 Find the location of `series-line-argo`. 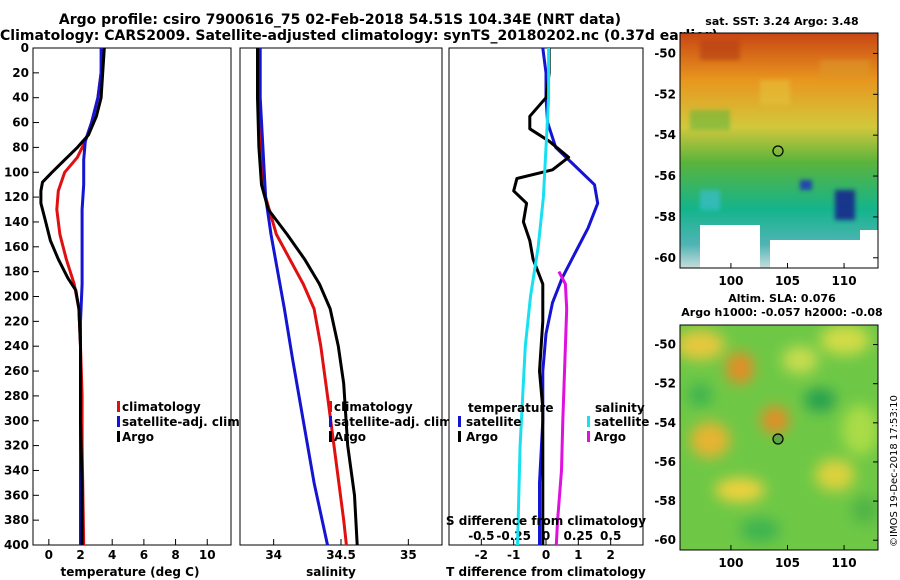

series-line-argo is located at coordinates (307, 297).